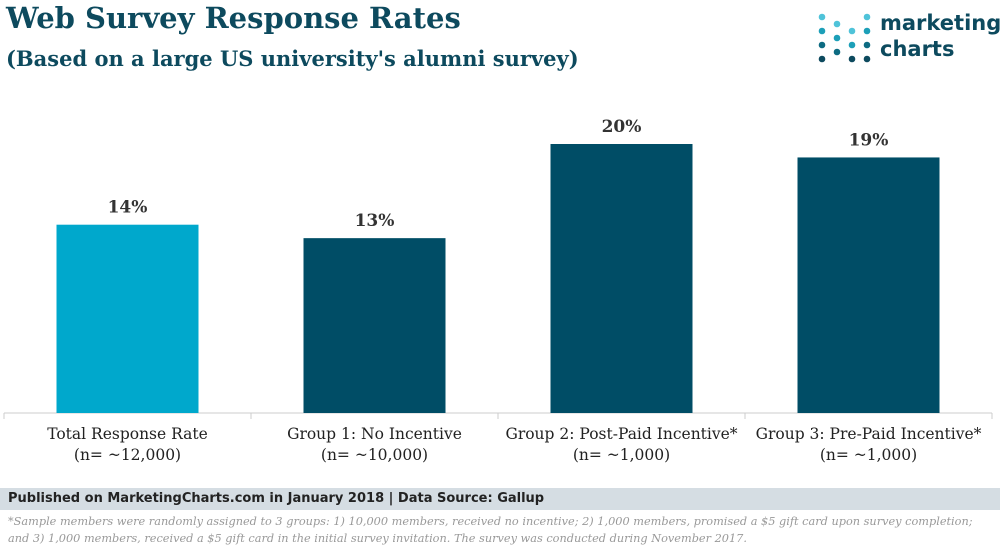 This screenshot has width=1000, height=555. I want to click on x-tick-label: Group 2: Post-Paid Incentive*, so click(621, 434).